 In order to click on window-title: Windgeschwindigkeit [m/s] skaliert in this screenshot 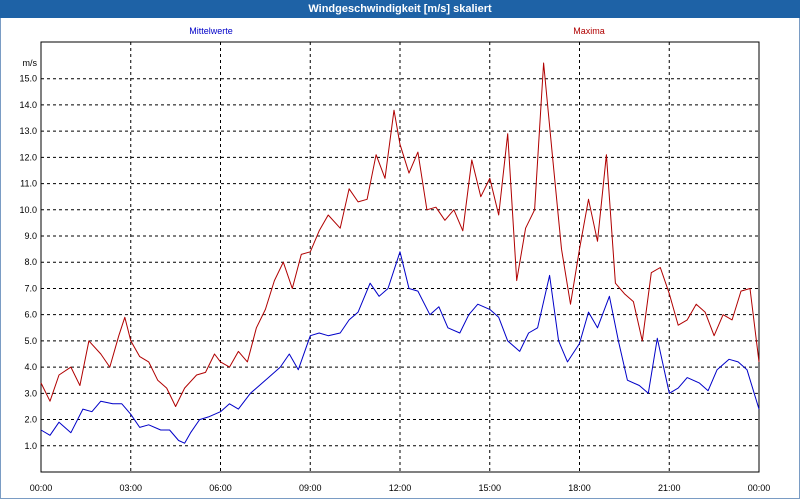, I will do `click(400, 9)`.